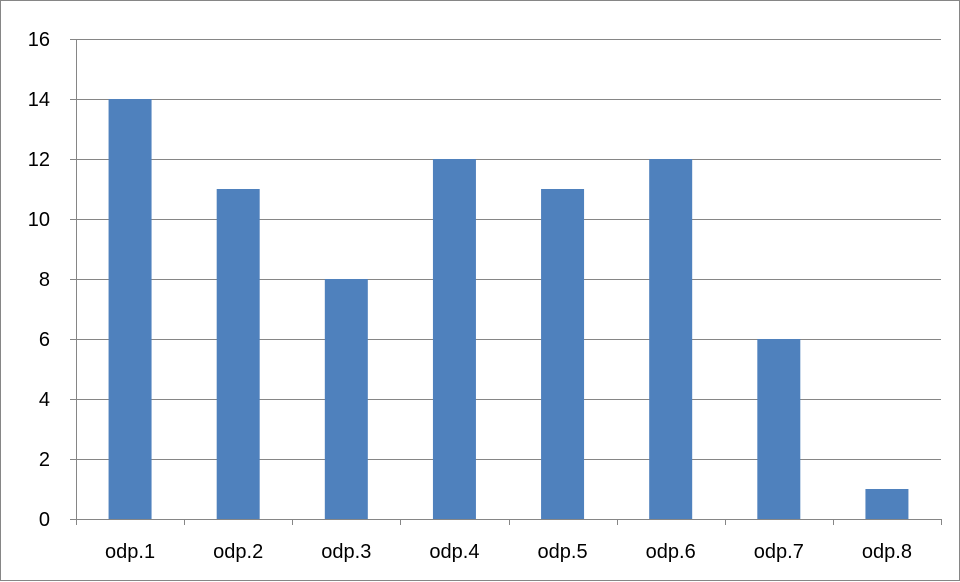 The image size is (960, 582). Describe the element at coordinates (454, 339) in the screenshot. I see `bar-odp.4` at that location.